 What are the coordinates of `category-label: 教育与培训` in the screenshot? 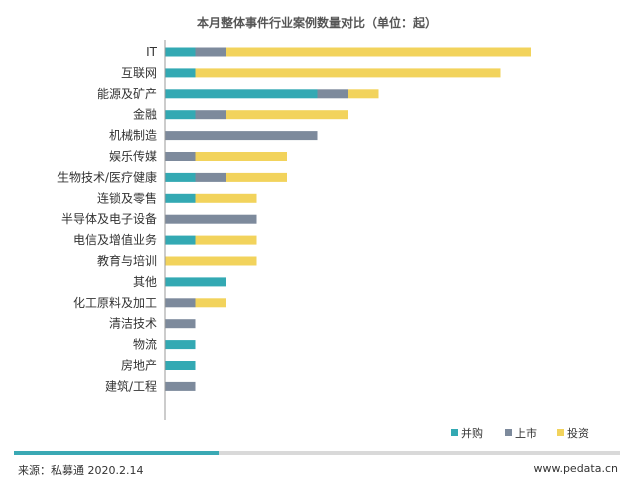 It's located at (127, 260).